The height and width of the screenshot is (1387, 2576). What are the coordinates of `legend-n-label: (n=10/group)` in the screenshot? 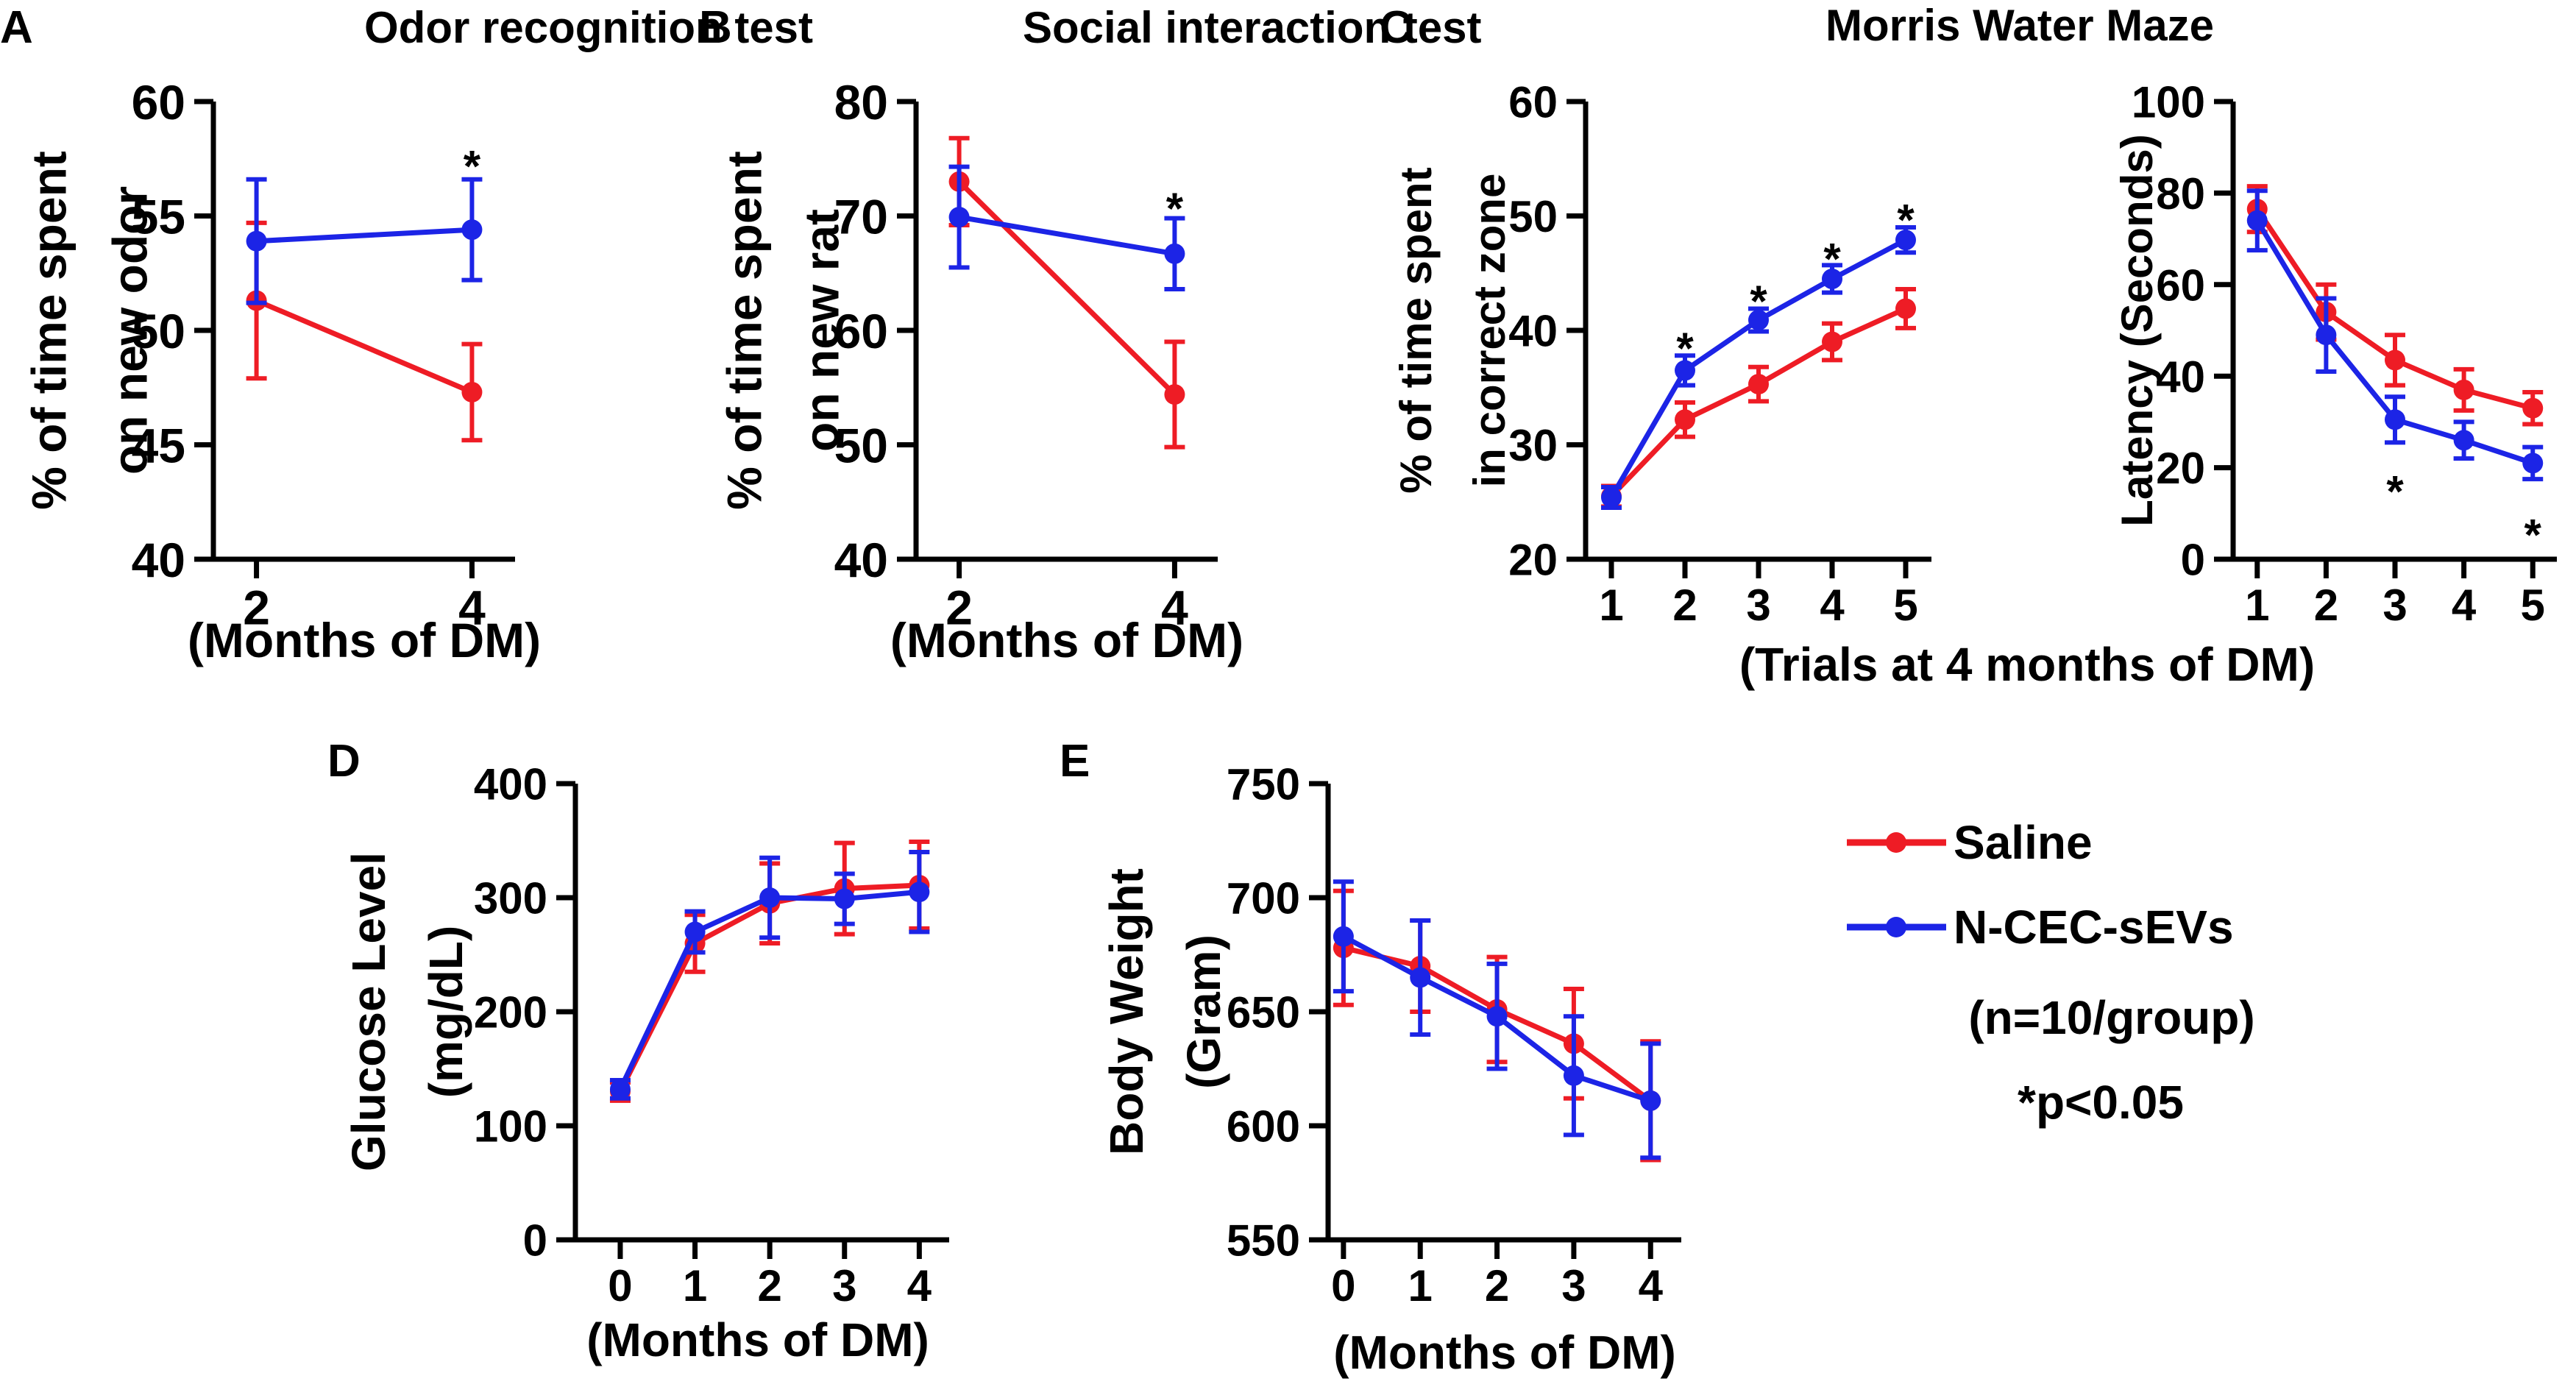 It's located at (2111, 1018).